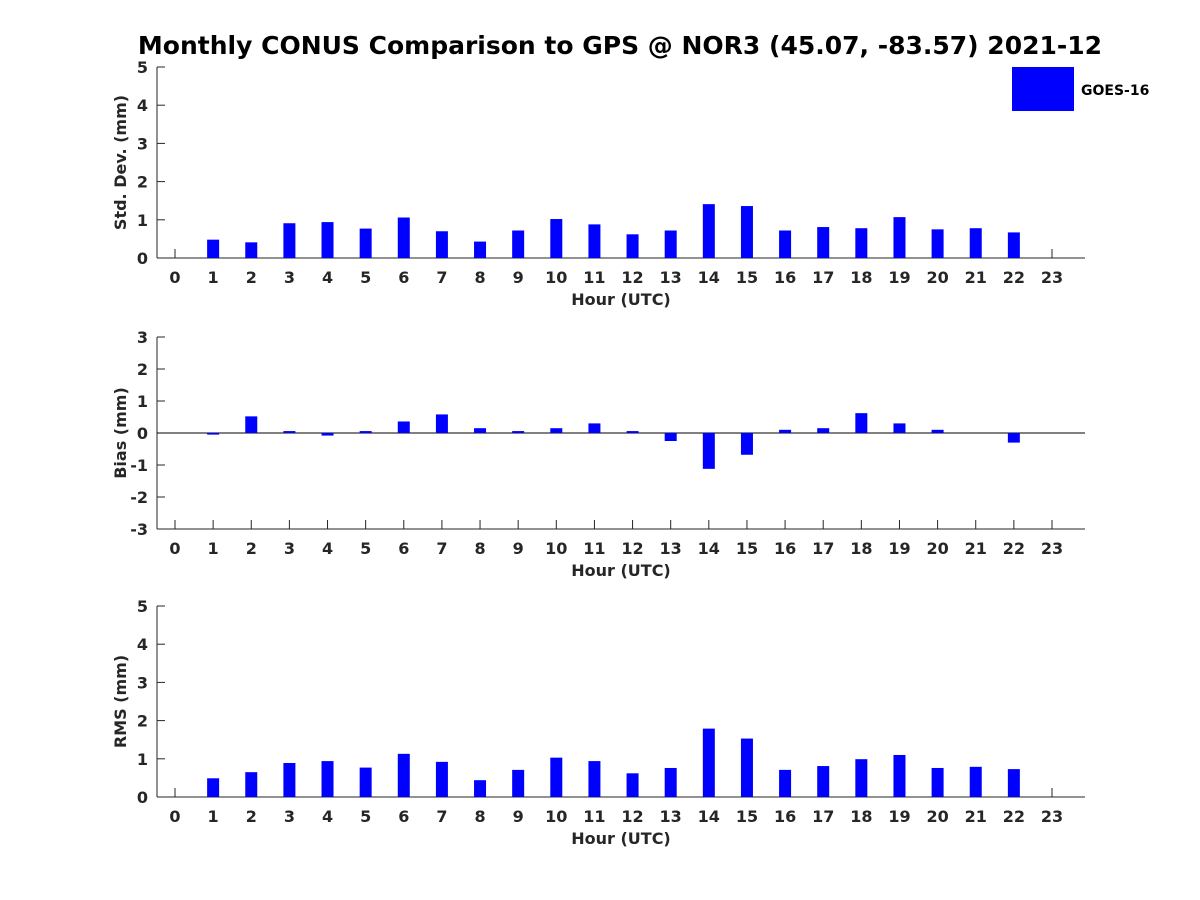 The width and height of the screenshot is (1200, 900). I want to click on x-tick-label: 15, so click(747, 816).